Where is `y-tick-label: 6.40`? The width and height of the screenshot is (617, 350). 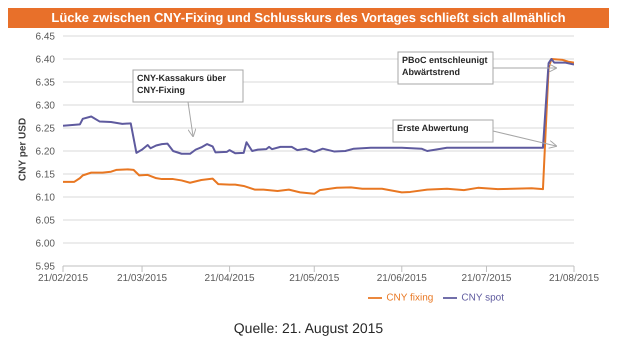 y-tick-label: 6.40 is located at coordinates (46, 60).